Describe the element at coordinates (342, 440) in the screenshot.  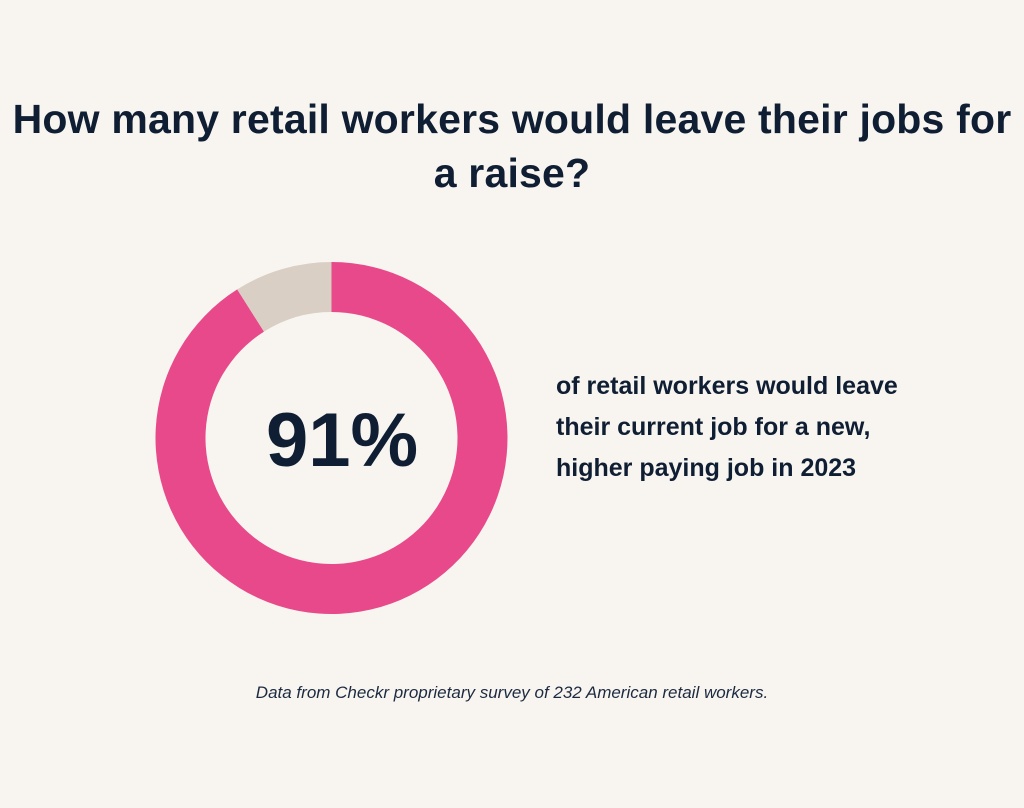
I see `center-label: 91%` at that location.